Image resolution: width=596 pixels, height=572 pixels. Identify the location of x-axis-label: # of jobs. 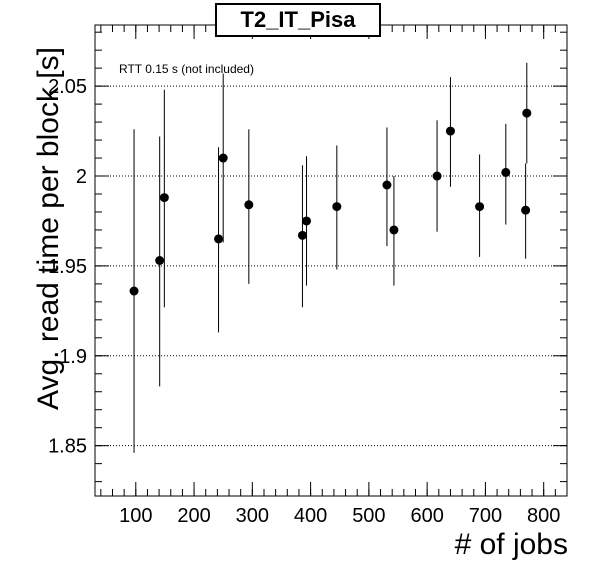
(511, 544).